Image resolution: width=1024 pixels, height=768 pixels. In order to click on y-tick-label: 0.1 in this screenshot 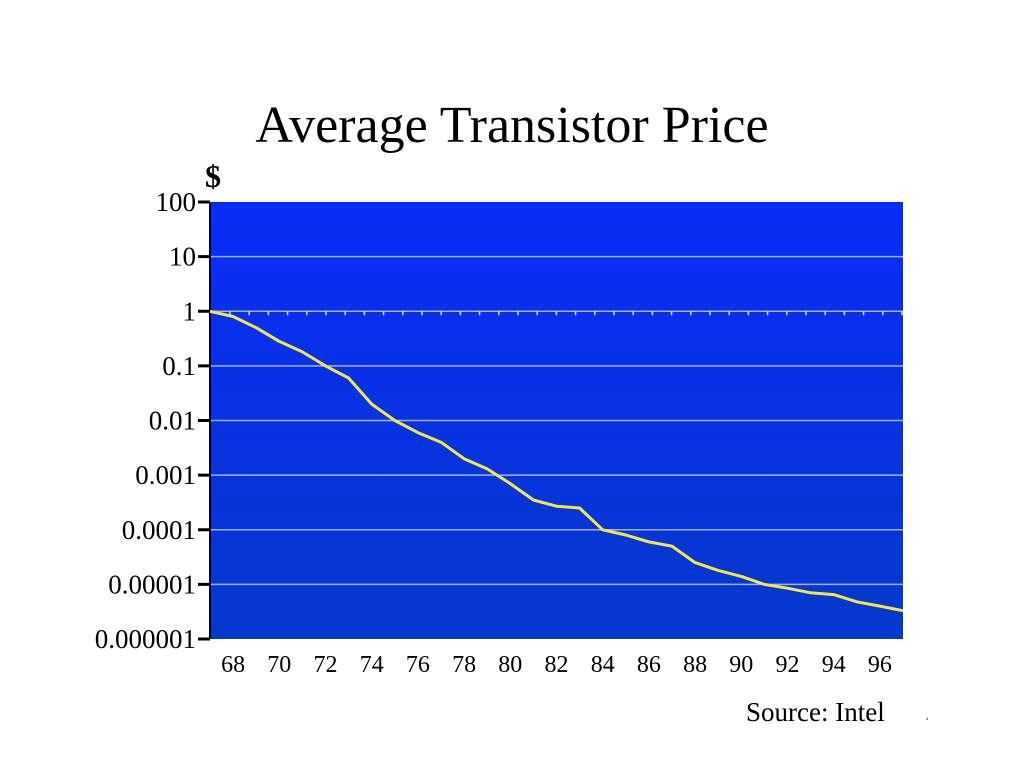, I will do `click(179, 366)`.